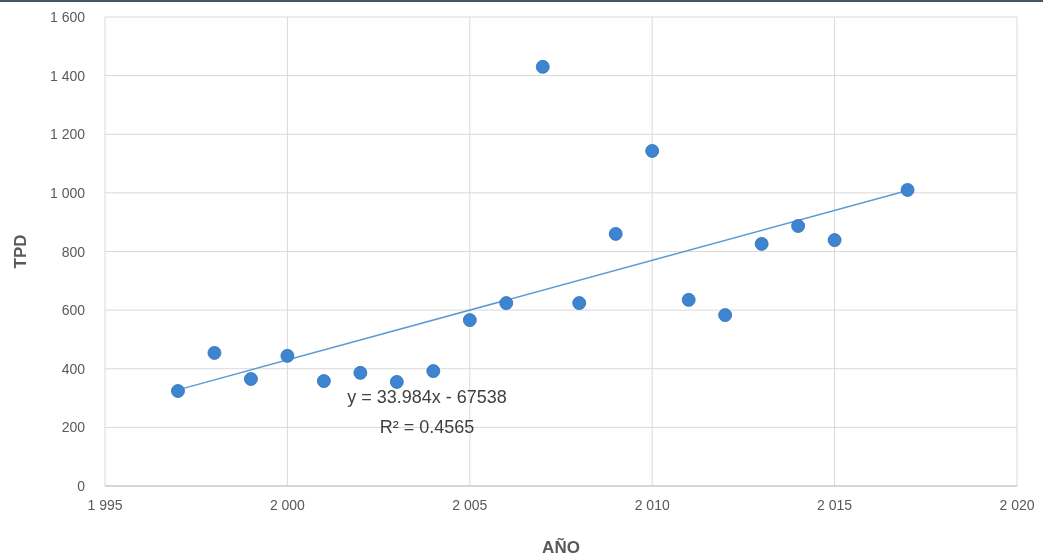 The image size is (1043, 559). Describe the element at coordinates (67, 75) in the screenshot. I see `y-tick-label: 1 400` at that location.